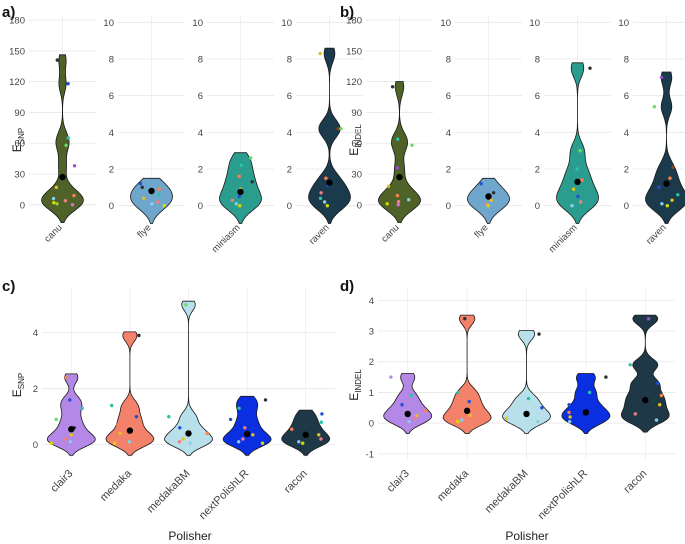 The image size is (685, 544). What do you see at coordinates (35, 445) in the screenshot?
I see `panel-c-tick-label: 0` at bounding box center [35, 445].